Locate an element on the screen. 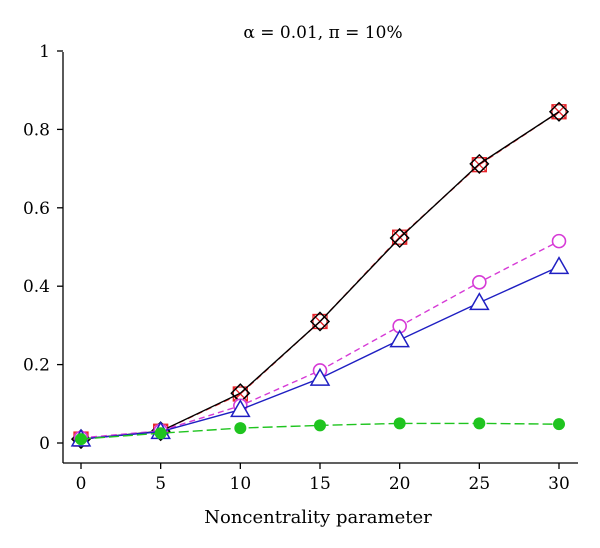 This screenshot has height=548, width=600. y-axis-ticks: 0 0.2 0.4 0.6 0.8 1 is located at coordinates (43, 248).